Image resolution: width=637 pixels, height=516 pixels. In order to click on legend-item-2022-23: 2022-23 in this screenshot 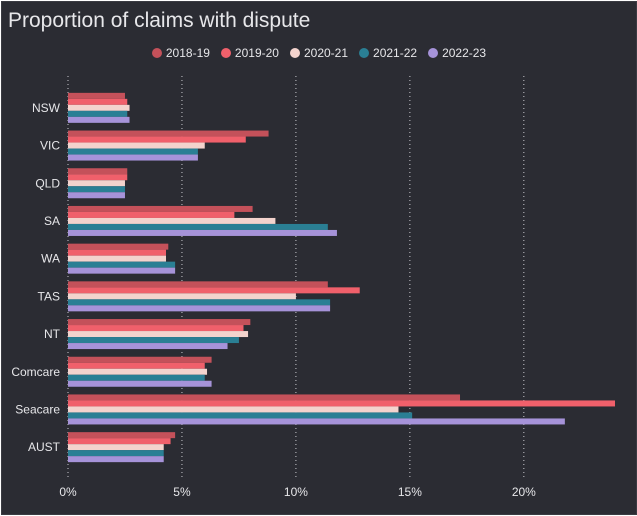, I will do `click(457, 53)`.